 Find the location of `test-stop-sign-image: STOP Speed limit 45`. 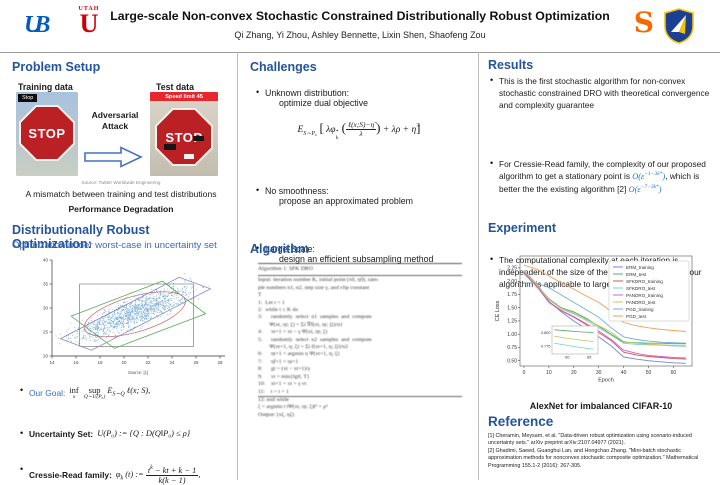

test-stop-sign-image: STOP Speed limit 45 is located at coordinates (184, 134).